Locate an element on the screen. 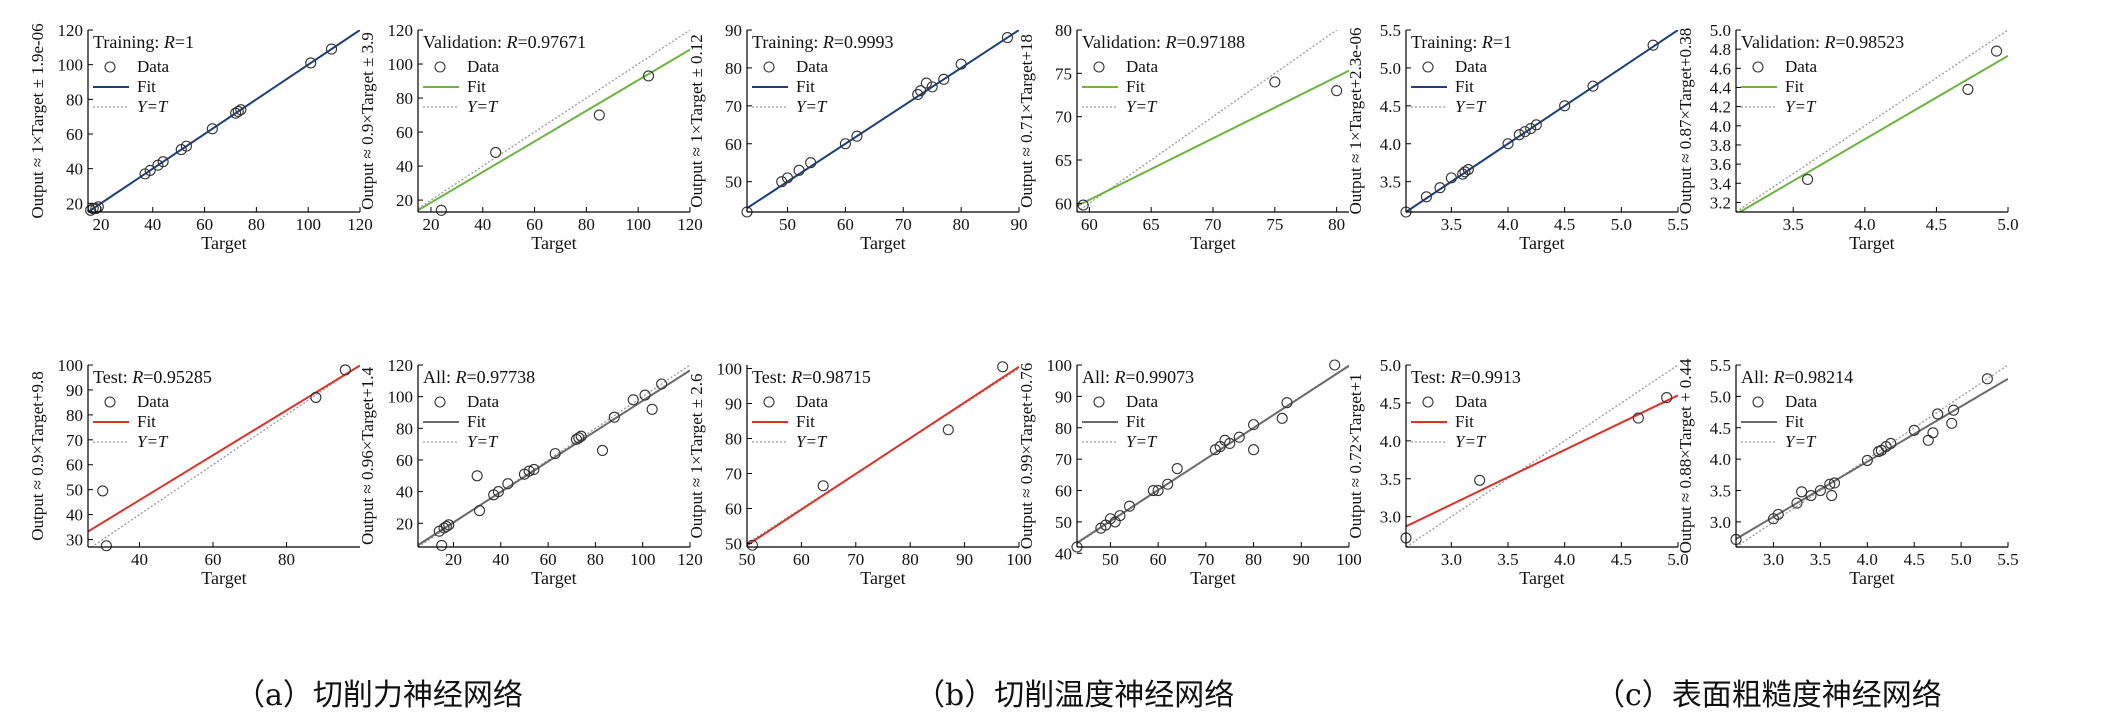  y-tick-label: 60 is located at coordinates (74, 134).